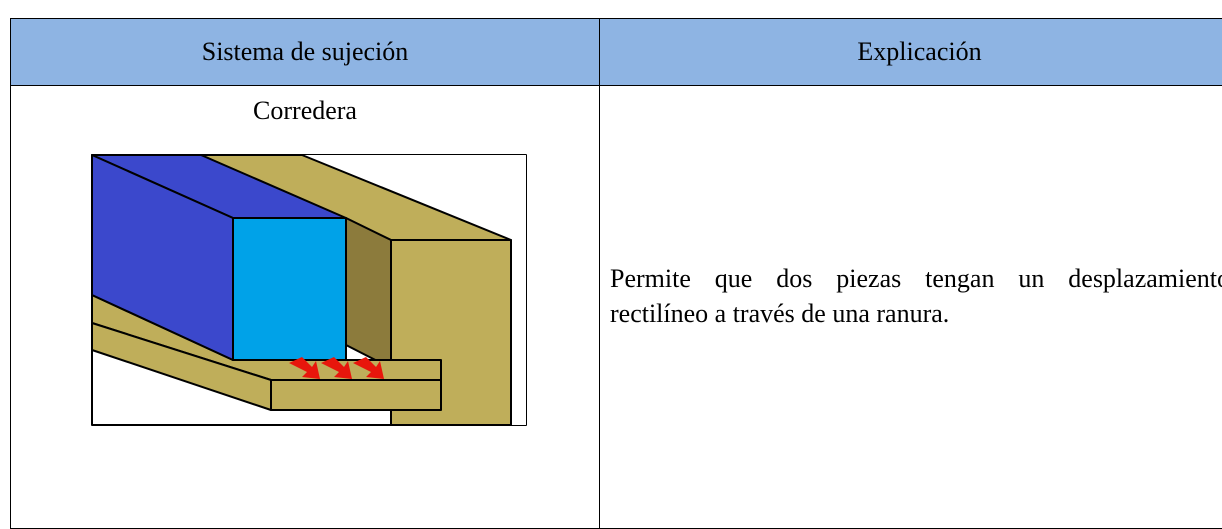  What do you see at coordinates (305, 111) in the screenshot?
I see `cell-title: Corredera` at bounding box center [305, 111].